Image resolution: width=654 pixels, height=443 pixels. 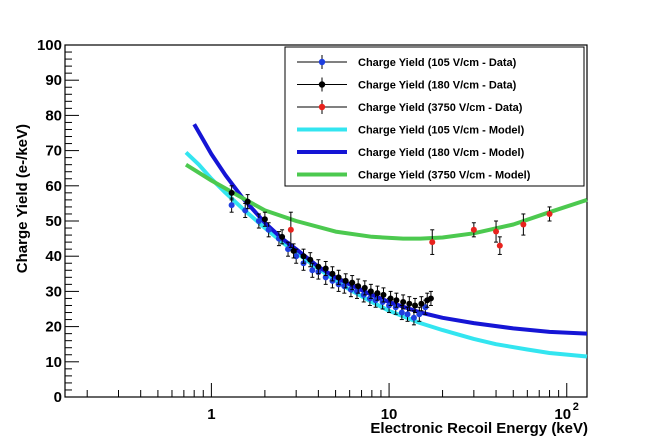 I want to click on x-axis: 1 10 10 2, so click(x=332, y=403).